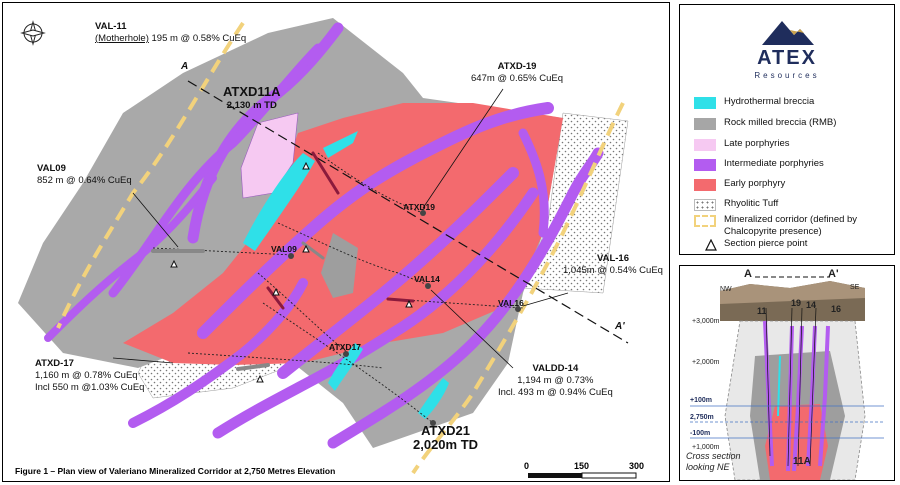 This screenshot has height=485, width=900. Describe the element at coordinates (620, 326) in the screenshot. I see `section-a-prime-label: A'` at that location.